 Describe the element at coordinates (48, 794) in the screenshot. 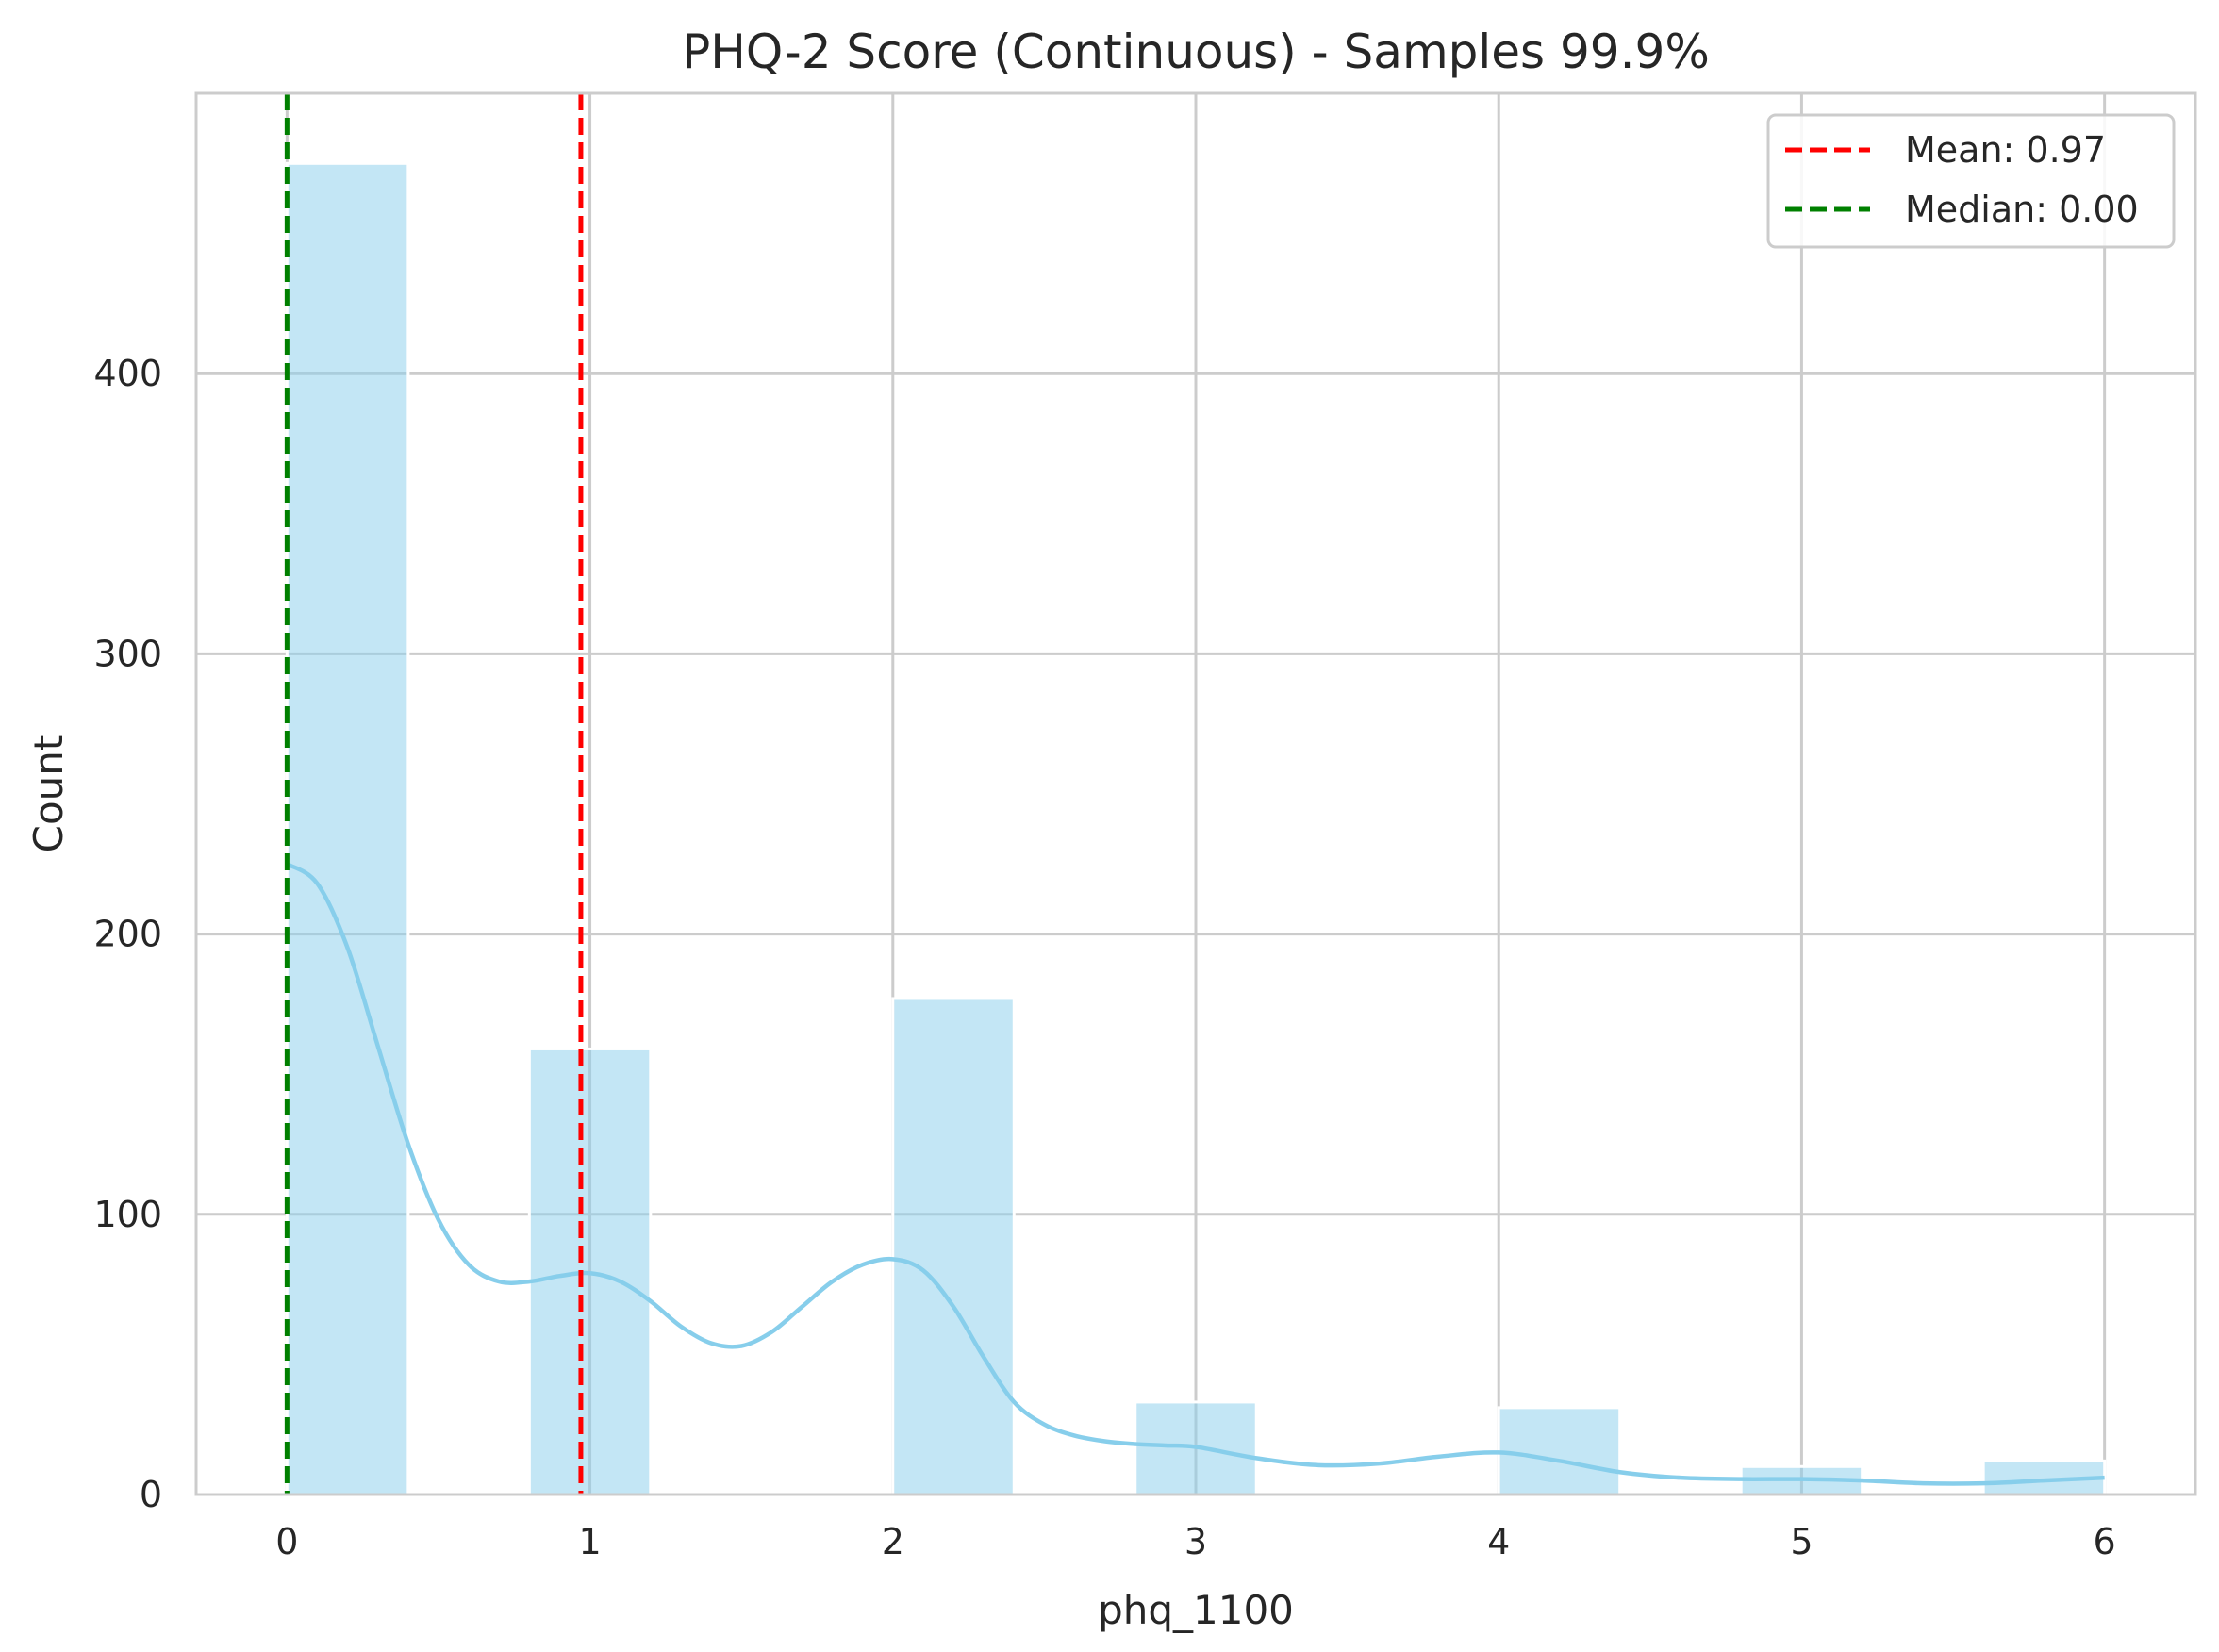

I see `y-axis-label: Count` at that location.